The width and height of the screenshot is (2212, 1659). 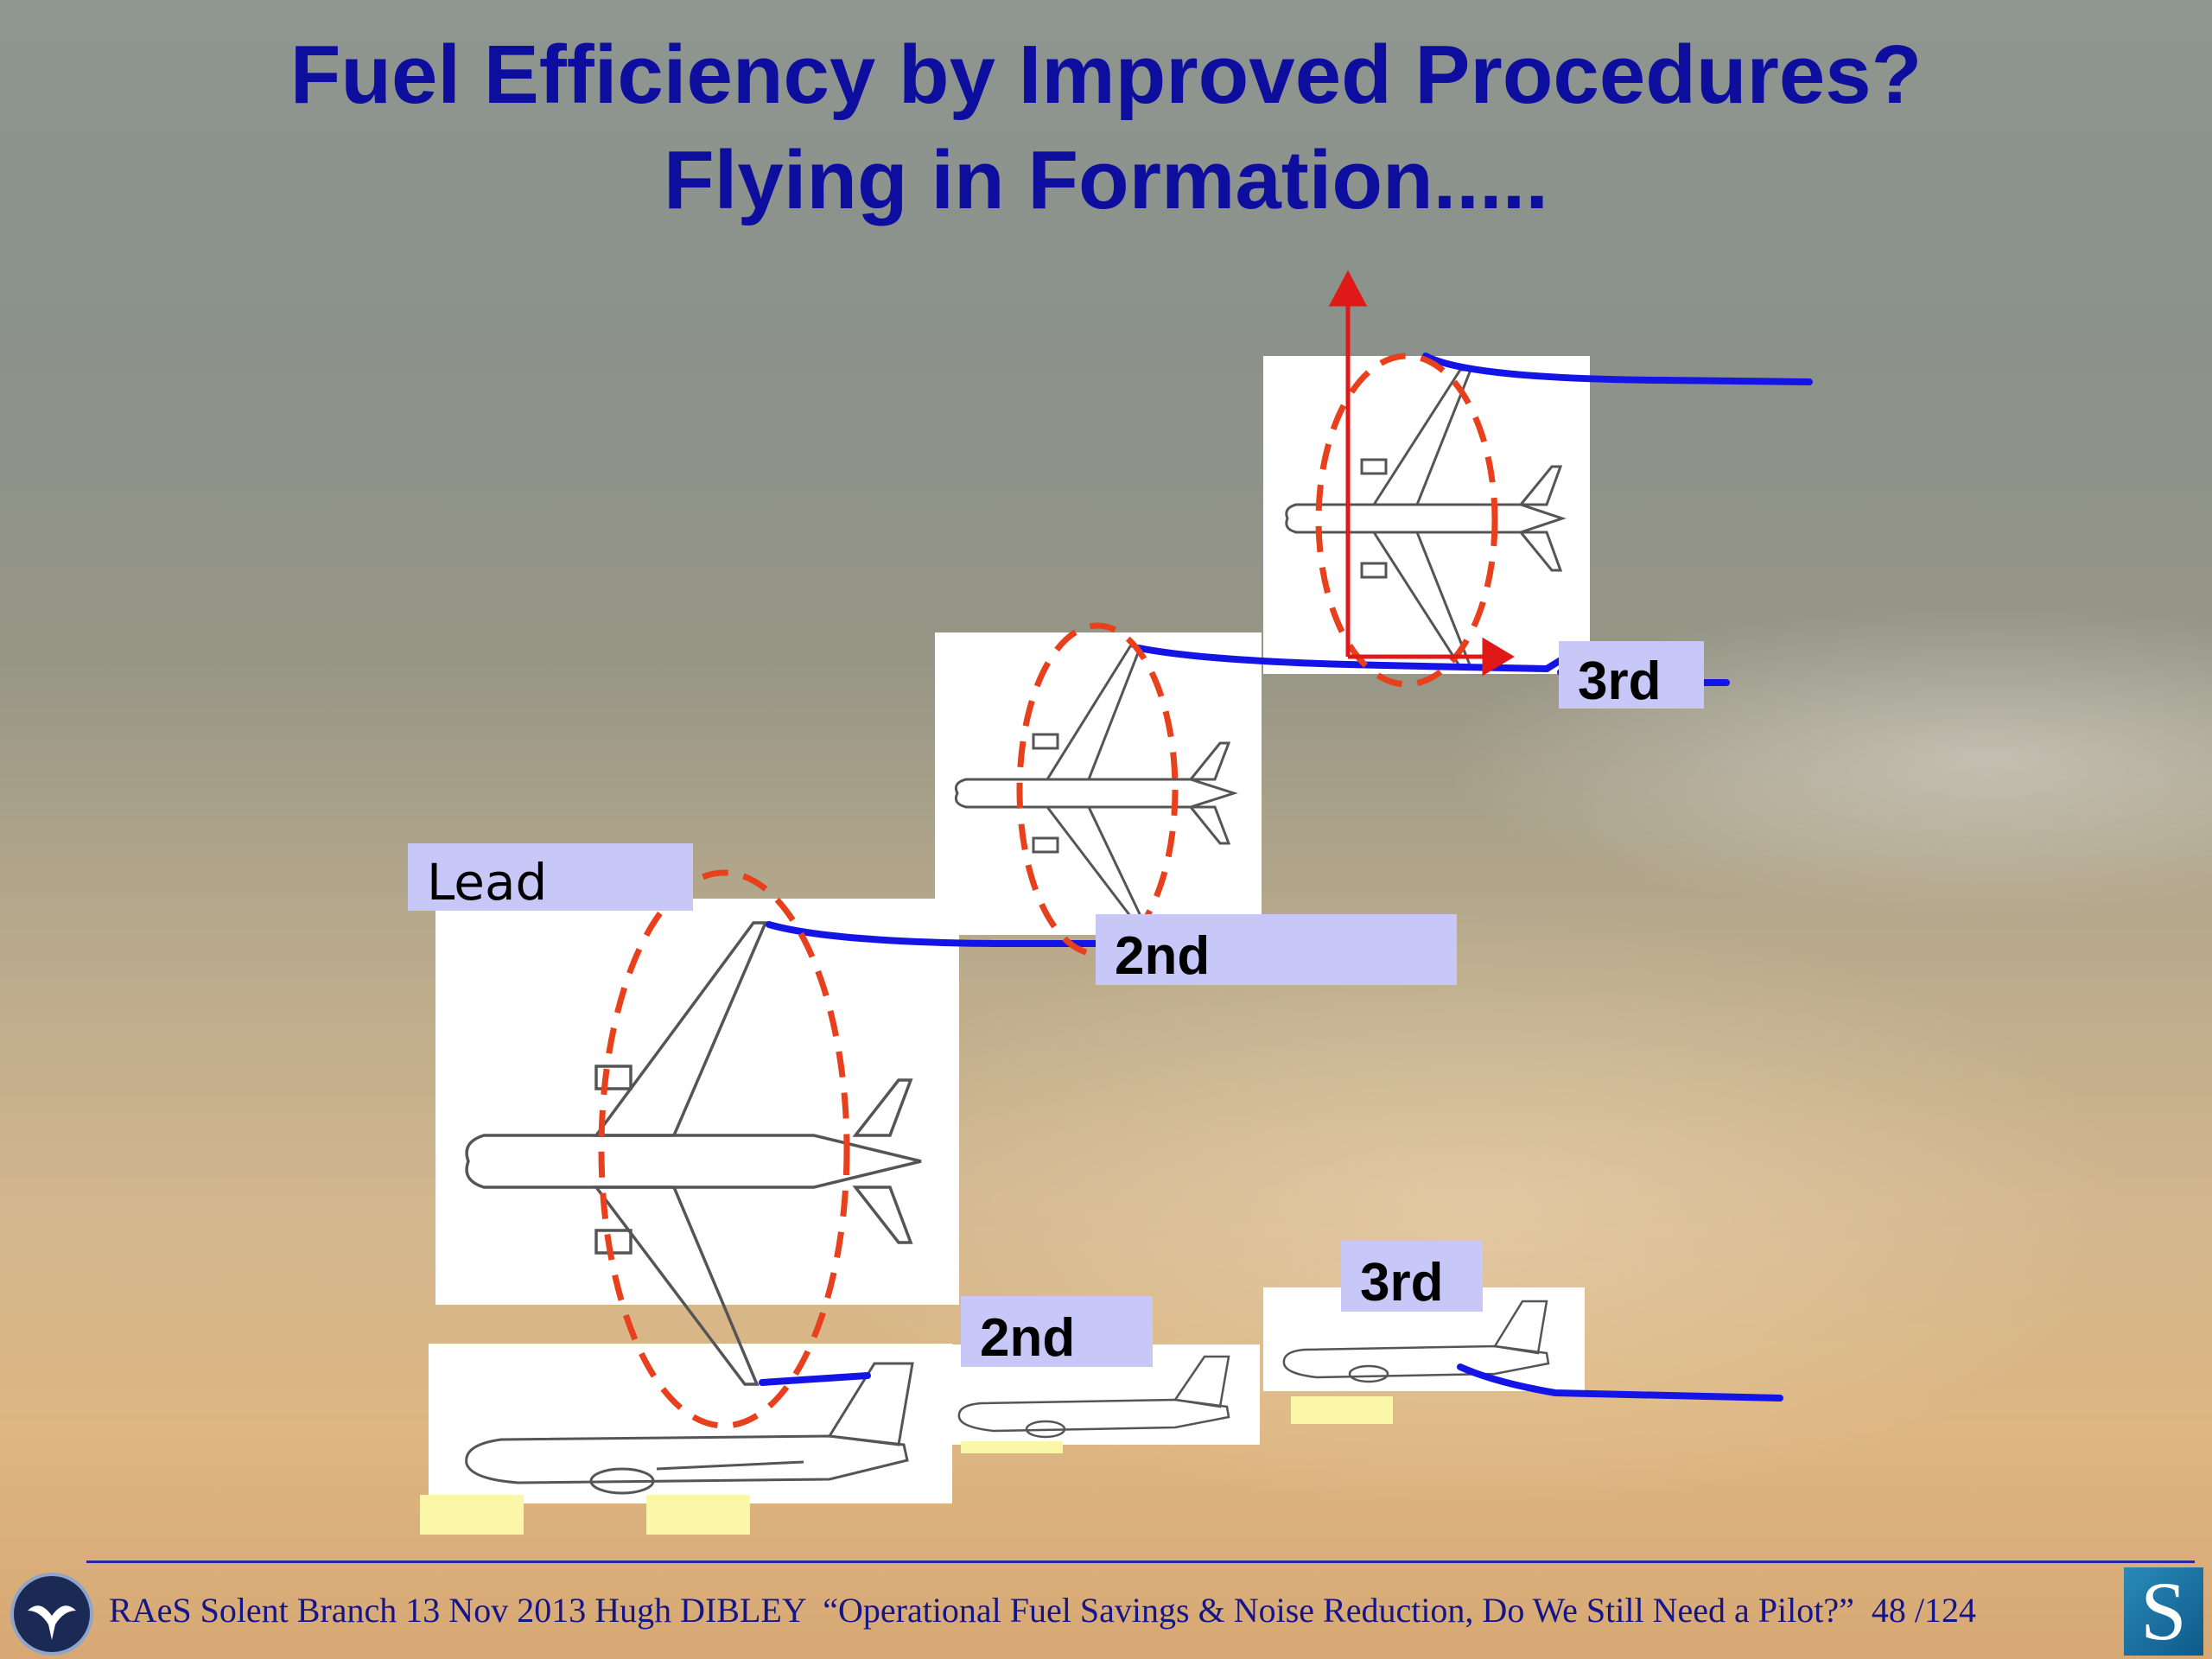 What do you see at coordinates (1096, 781) in the screenshot?
I see `aircraft-top-view-second` at bounding box center [1096, 781].